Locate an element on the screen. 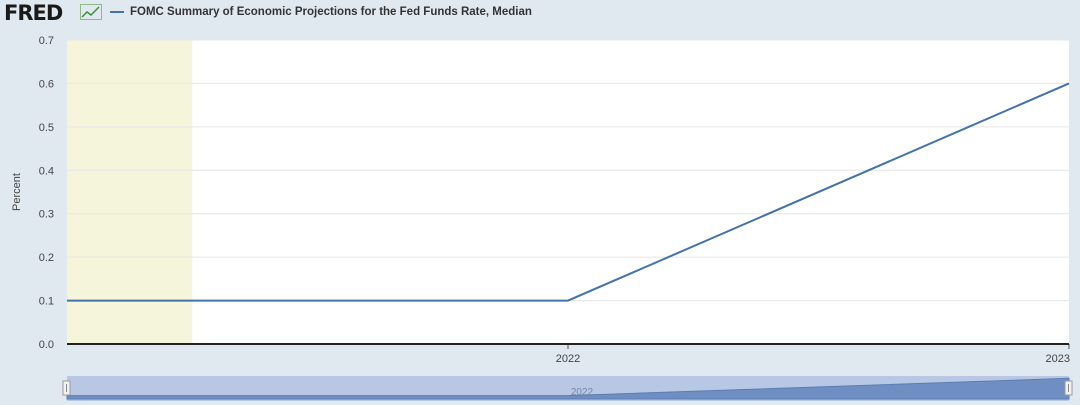 The image size is (1080, 405). navigator: 2022 is located at coordinates (567, 388).